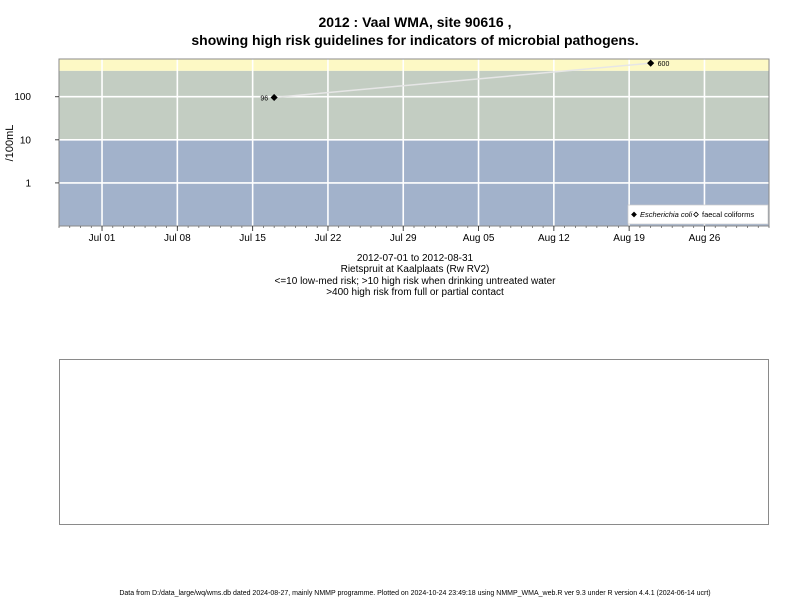 The height and width of the screenshot is (600, 800). What do you see at coordinates (10, 143) in the screenshot?
I see `y-axis-label: /100mL` at bounding box center [10, 143].